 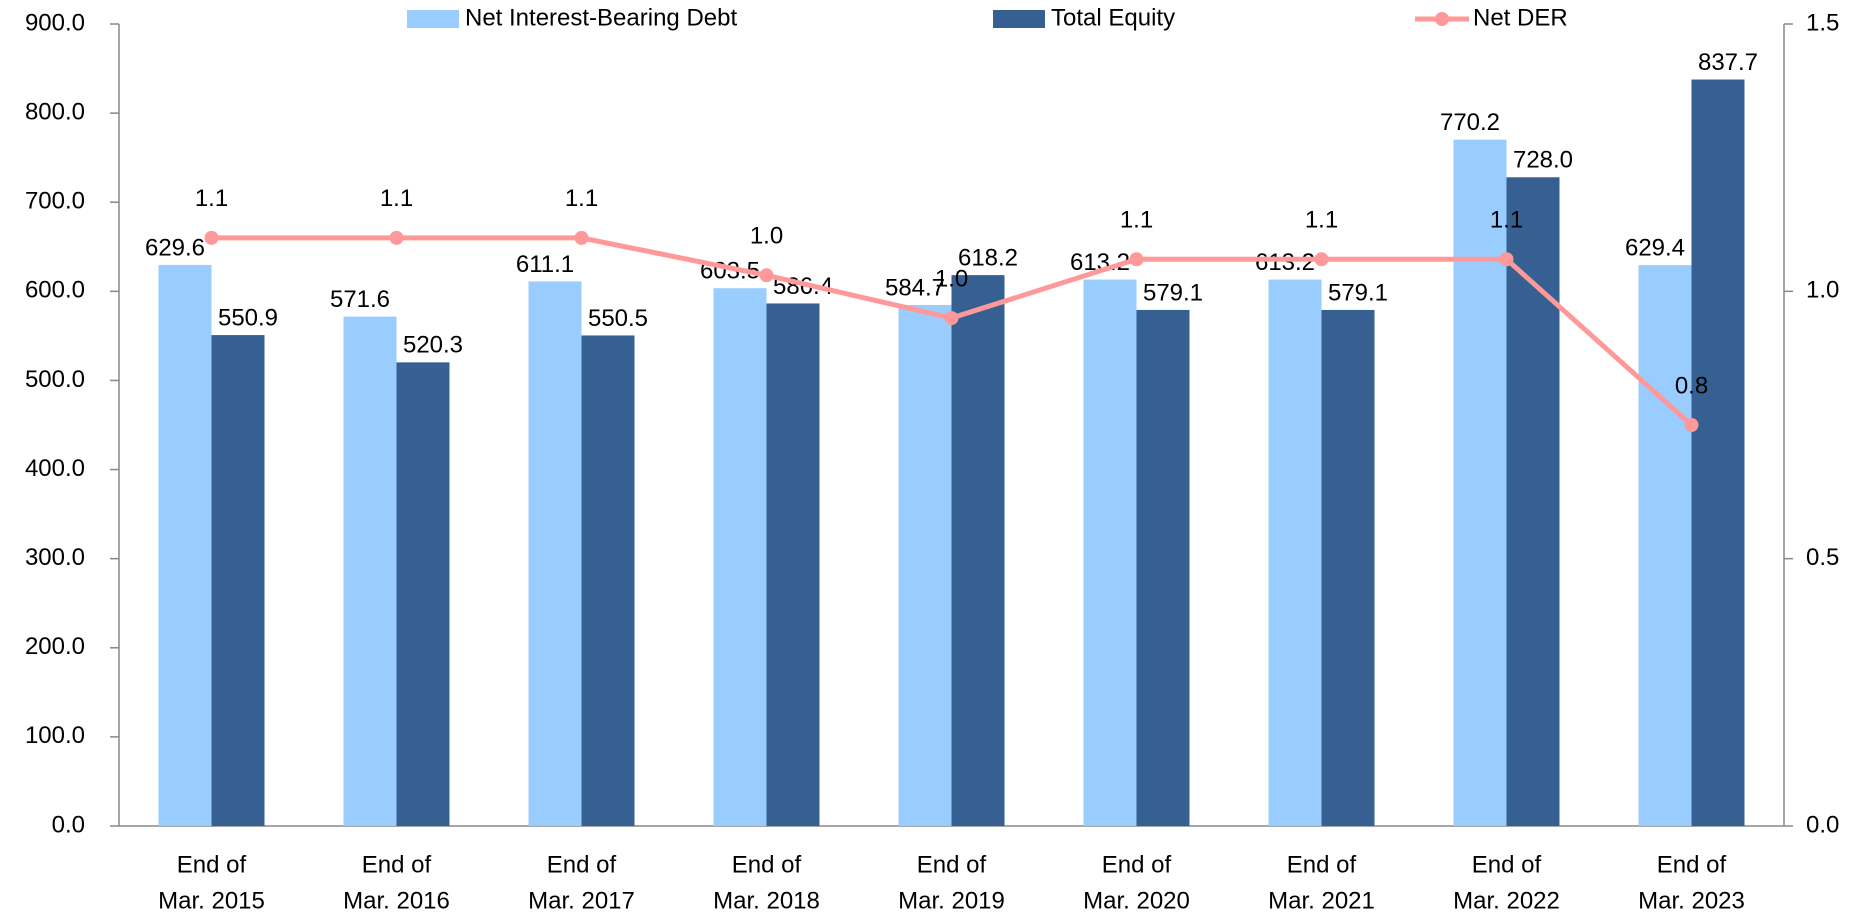 I want to click on y-tick-label: 500.0, so click(x=55, y=379).